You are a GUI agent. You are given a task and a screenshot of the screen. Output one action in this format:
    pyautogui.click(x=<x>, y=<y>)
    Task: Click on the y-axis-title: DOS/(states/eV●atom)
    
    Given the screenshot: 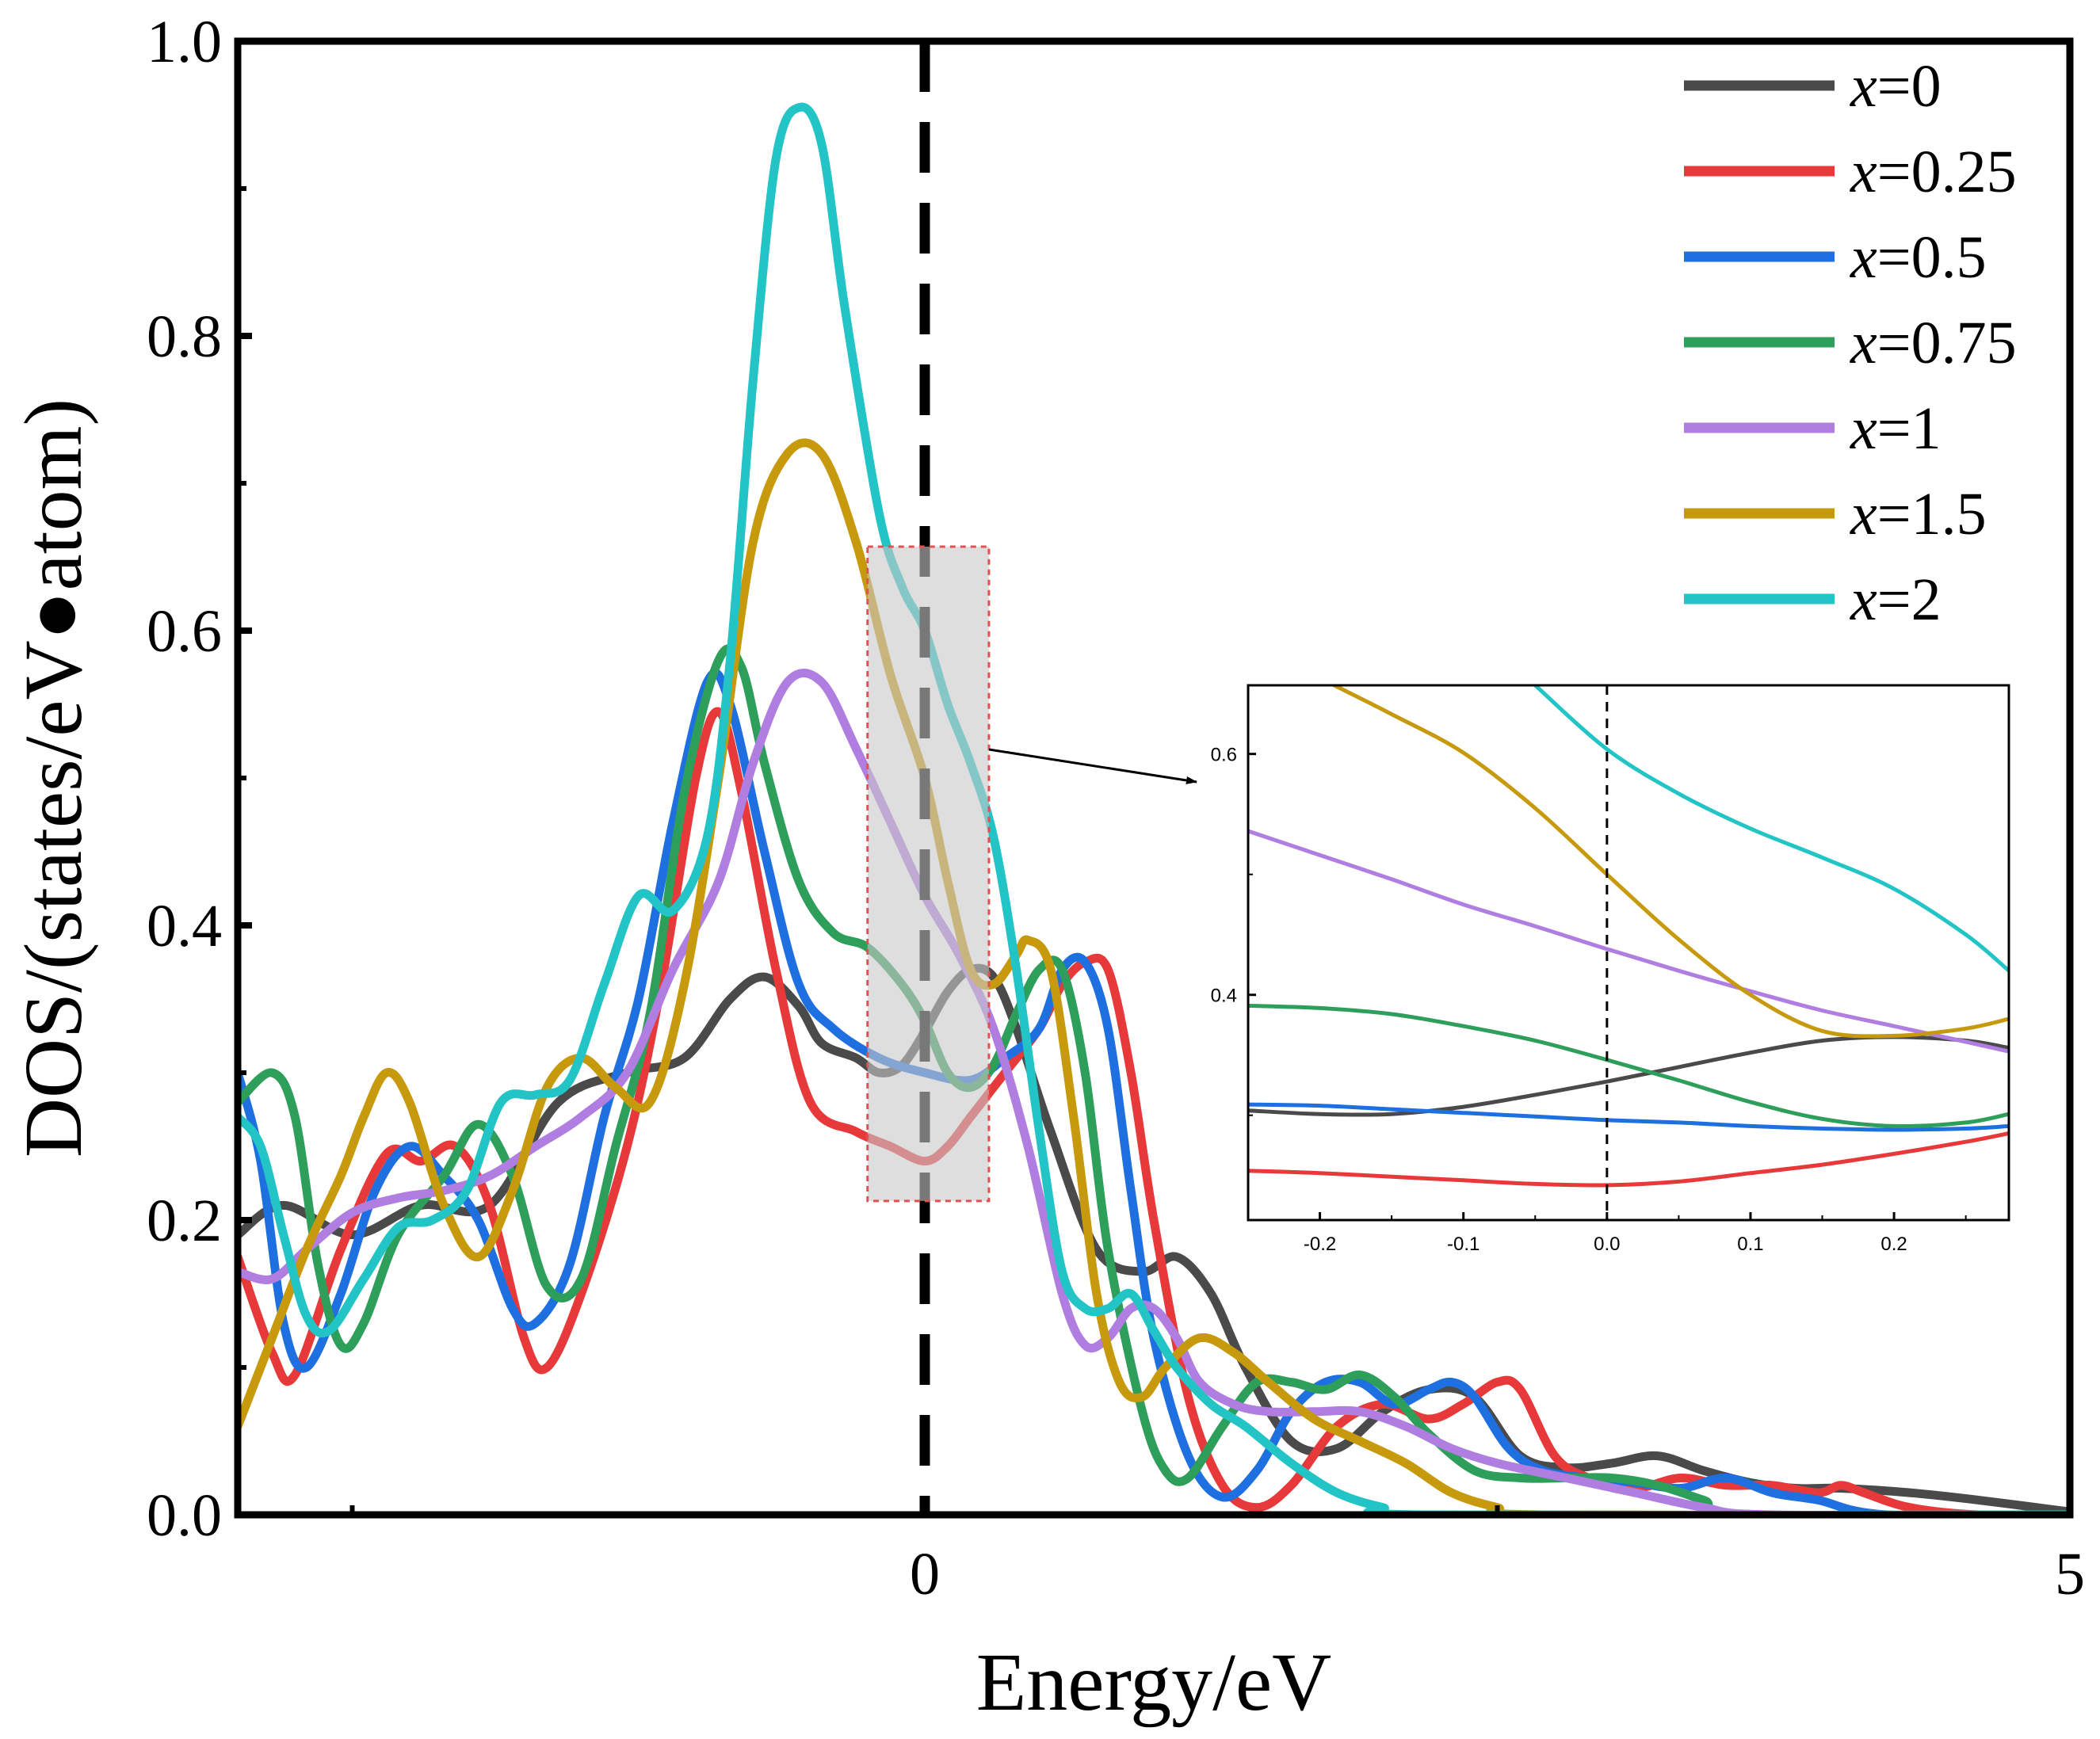 What is the action you would take?
    pyautogui.click(x=53, y=778)
    